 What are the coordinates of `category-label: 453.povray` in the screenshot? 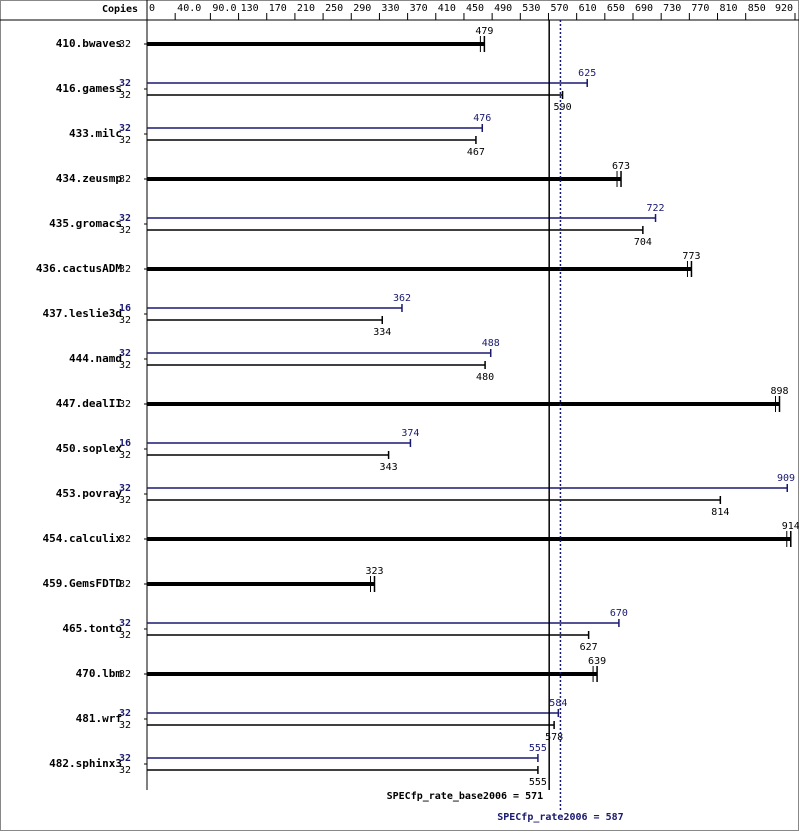 It's located at (89, 493).